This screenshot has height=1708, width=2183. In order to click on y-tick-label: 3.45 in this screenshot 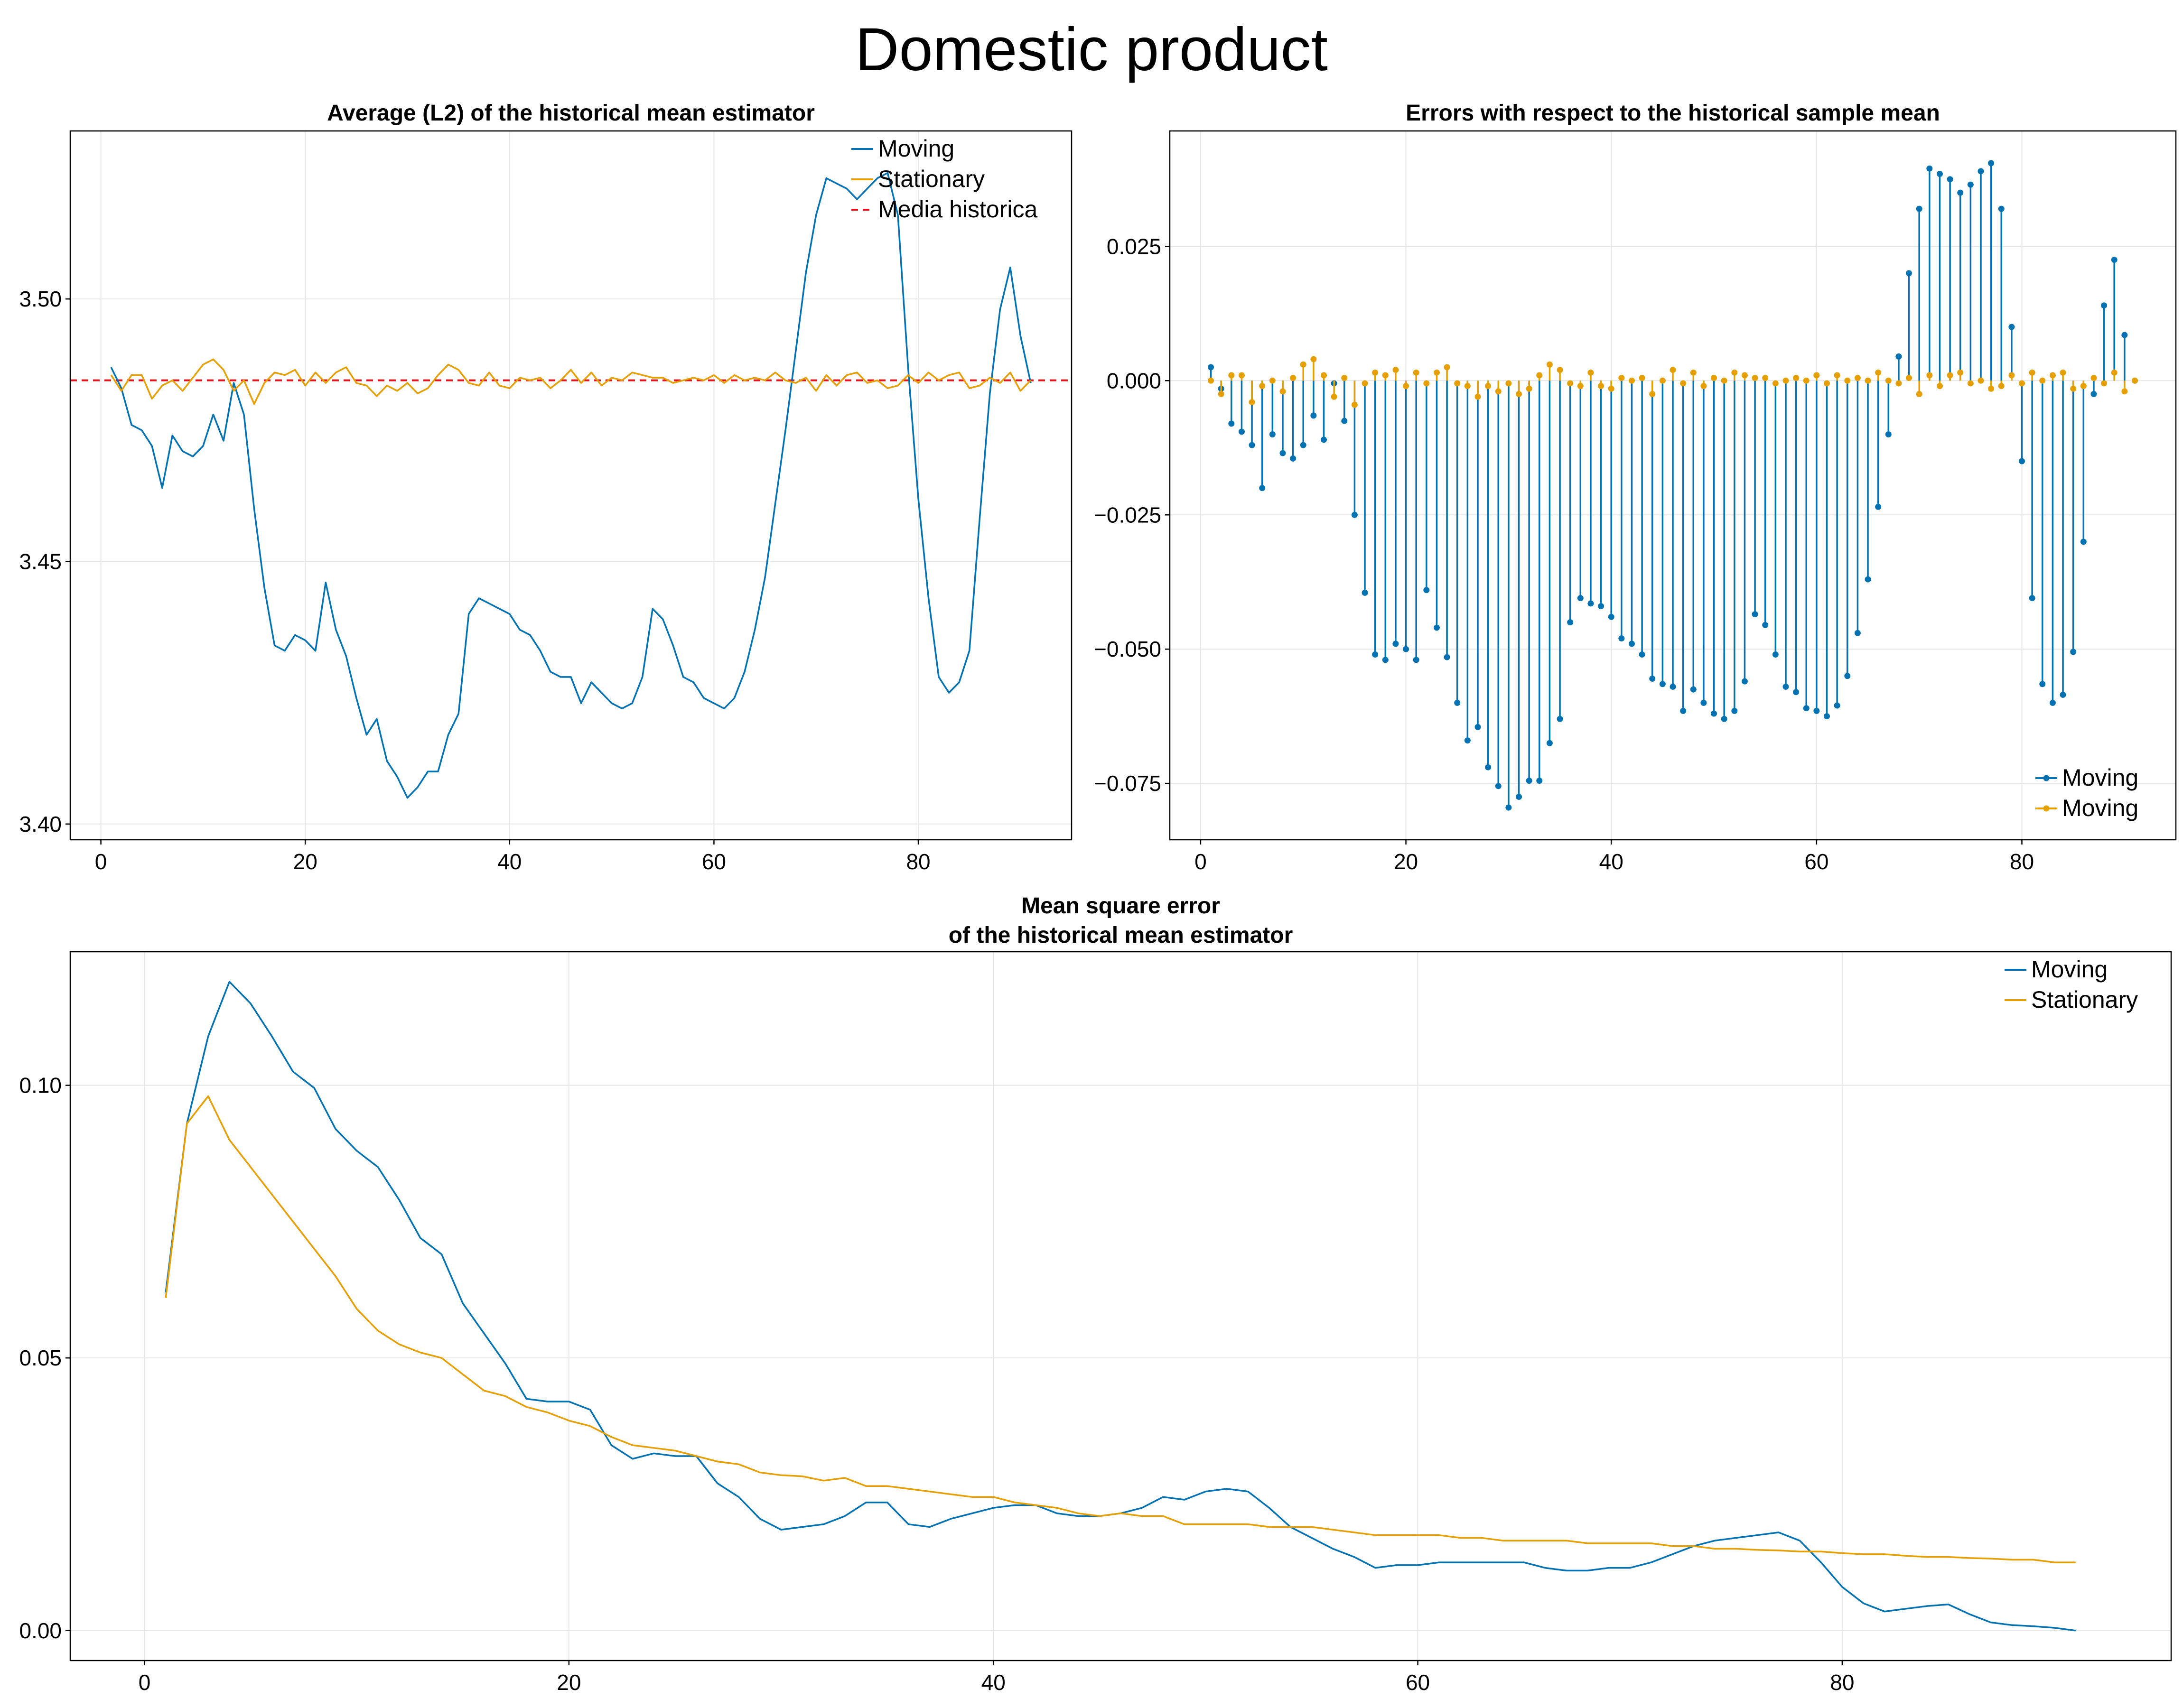, I will do `click(40, 562)`.